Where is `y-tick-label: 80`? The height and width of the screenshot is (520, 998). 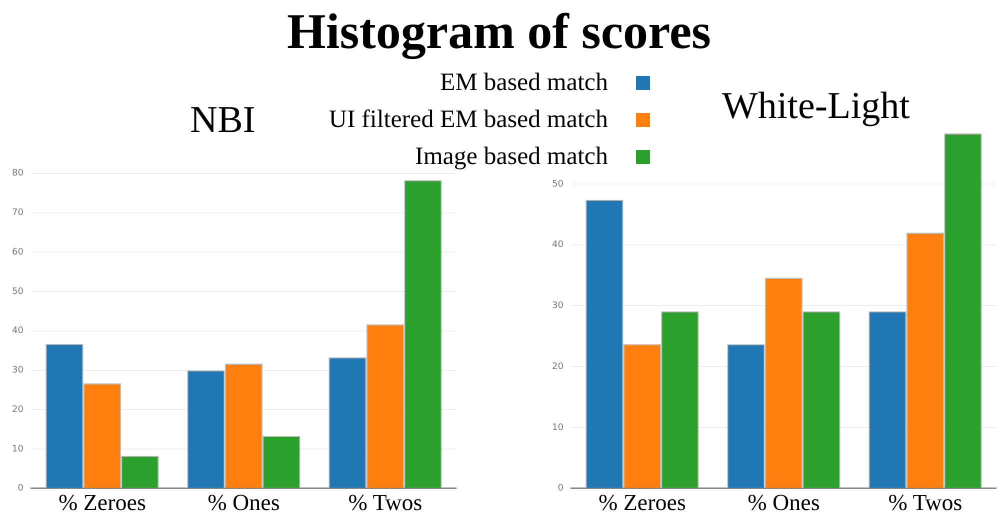
y-tick-label: 80 is located at coordinates (18, 173).